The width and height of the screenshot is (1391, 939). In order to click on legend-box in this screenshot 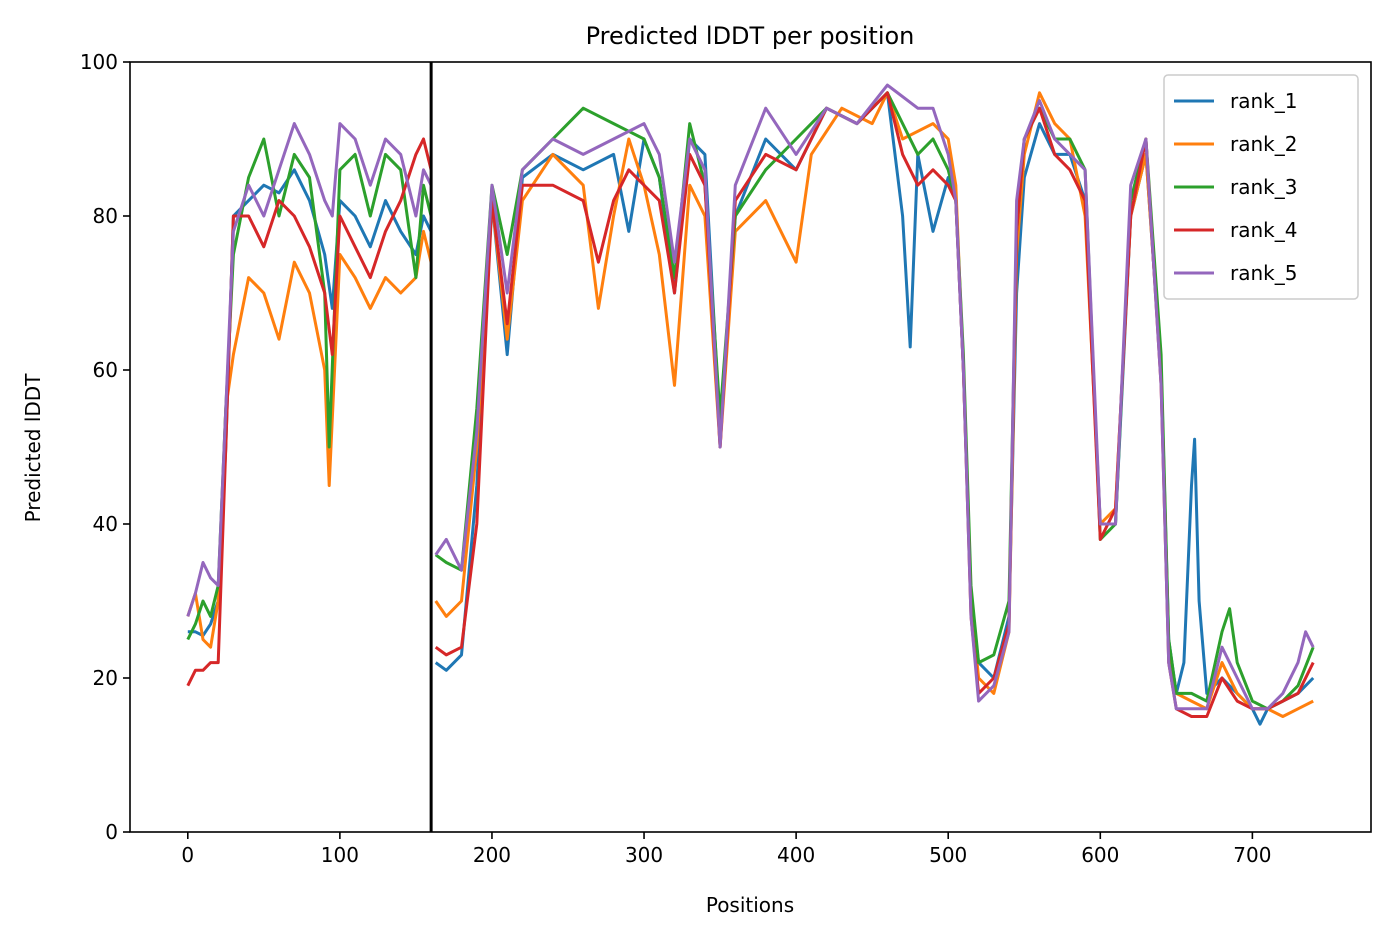, I will do `click(1261, 187)`.